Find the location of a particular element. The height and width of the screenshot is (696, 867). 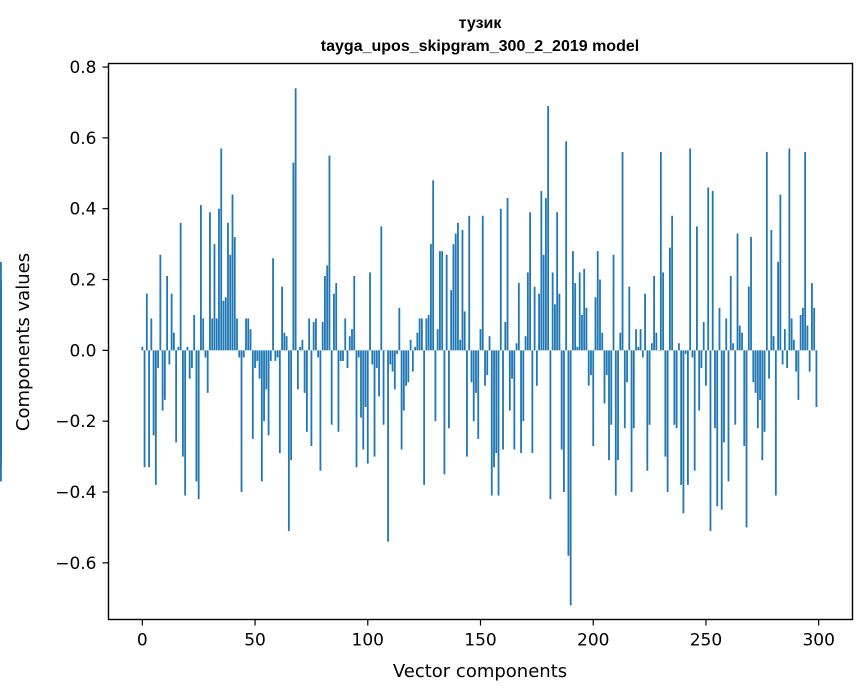

y-tick-label: 0.0 is located at coordinates (82, 351).